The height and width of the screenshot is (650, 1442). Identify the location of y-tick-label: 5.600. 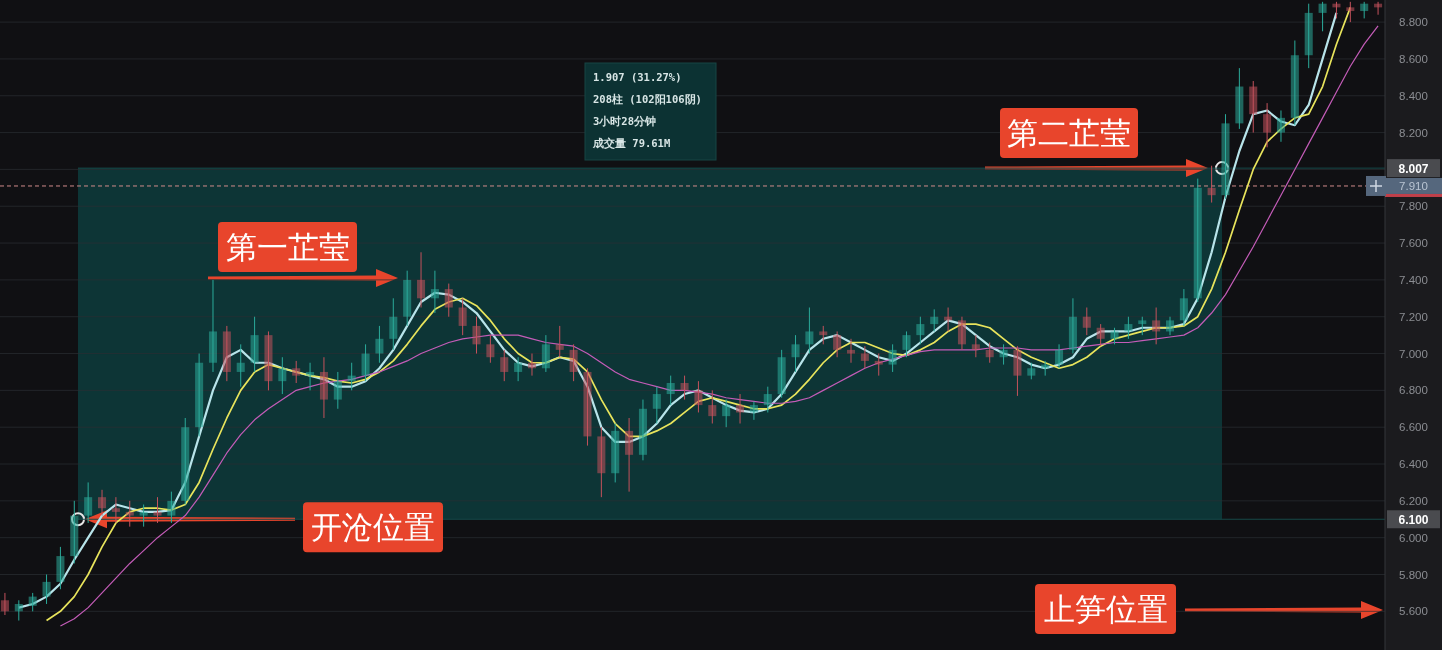
(1413, 611).